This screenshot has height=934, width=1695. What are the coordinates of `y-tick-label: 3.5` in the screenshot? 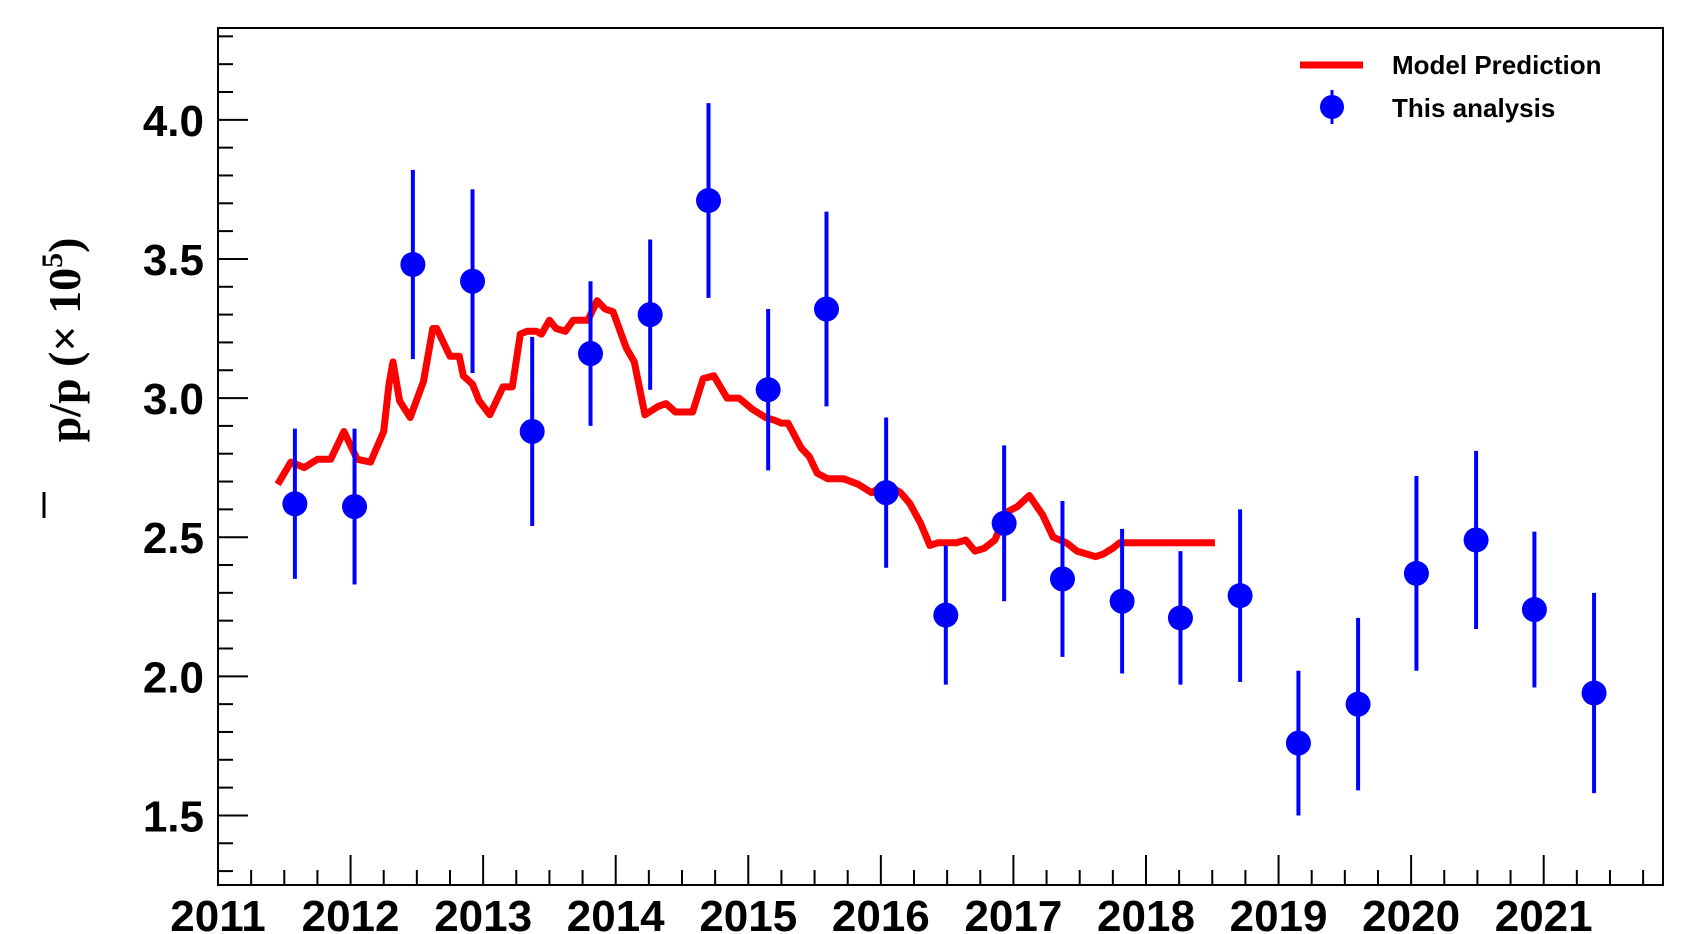 It's located at (173, 260).